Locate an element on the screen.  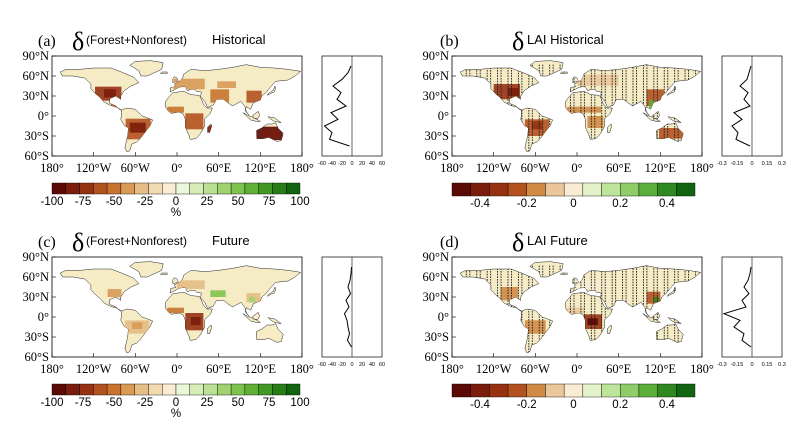
title-small: (Forest+Nonforest) is located at coordinates (136, 241).